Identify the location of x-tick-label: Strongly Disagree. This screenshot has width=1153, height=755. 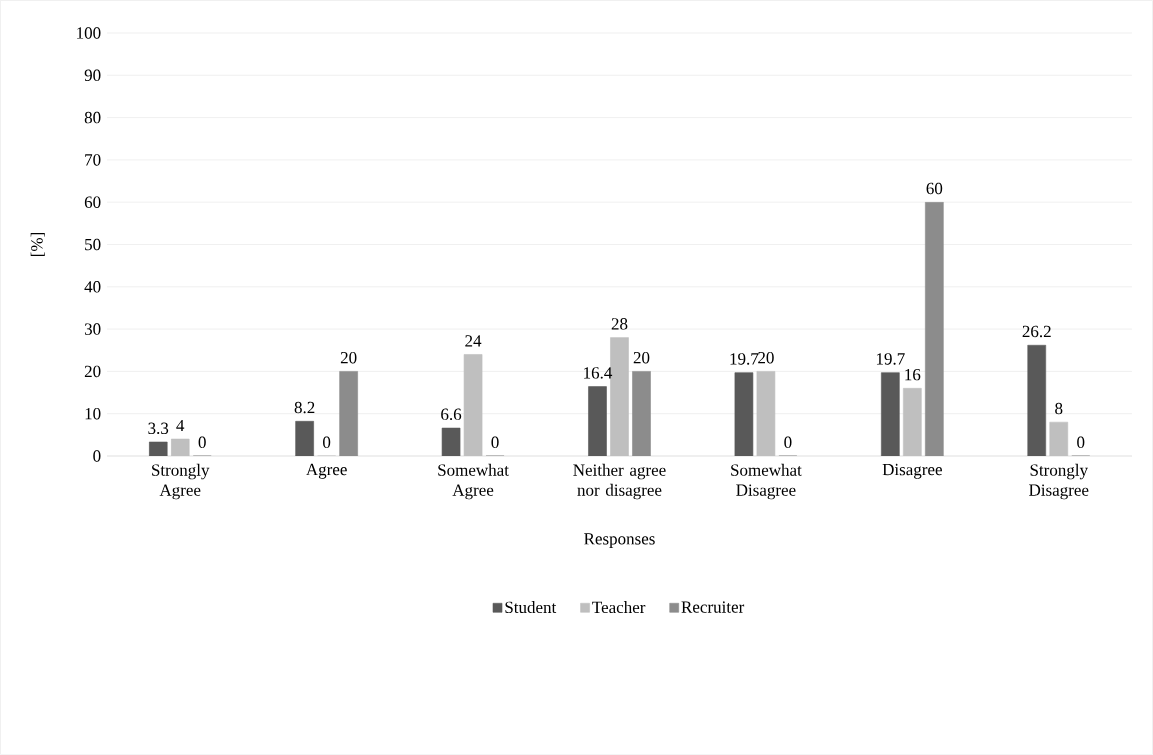
(1059, 481).